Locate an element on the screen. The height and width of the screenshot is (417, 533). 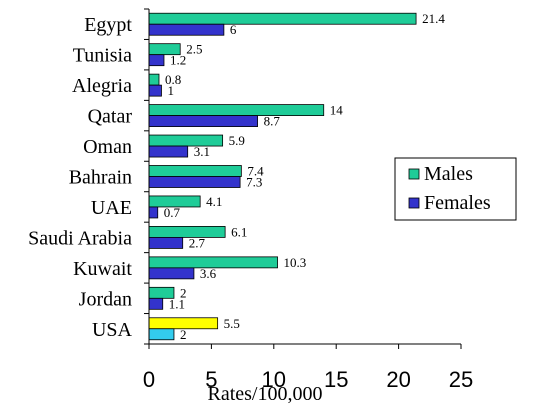
category-label-jordan: Jordan is located at coordinates (105, 299).